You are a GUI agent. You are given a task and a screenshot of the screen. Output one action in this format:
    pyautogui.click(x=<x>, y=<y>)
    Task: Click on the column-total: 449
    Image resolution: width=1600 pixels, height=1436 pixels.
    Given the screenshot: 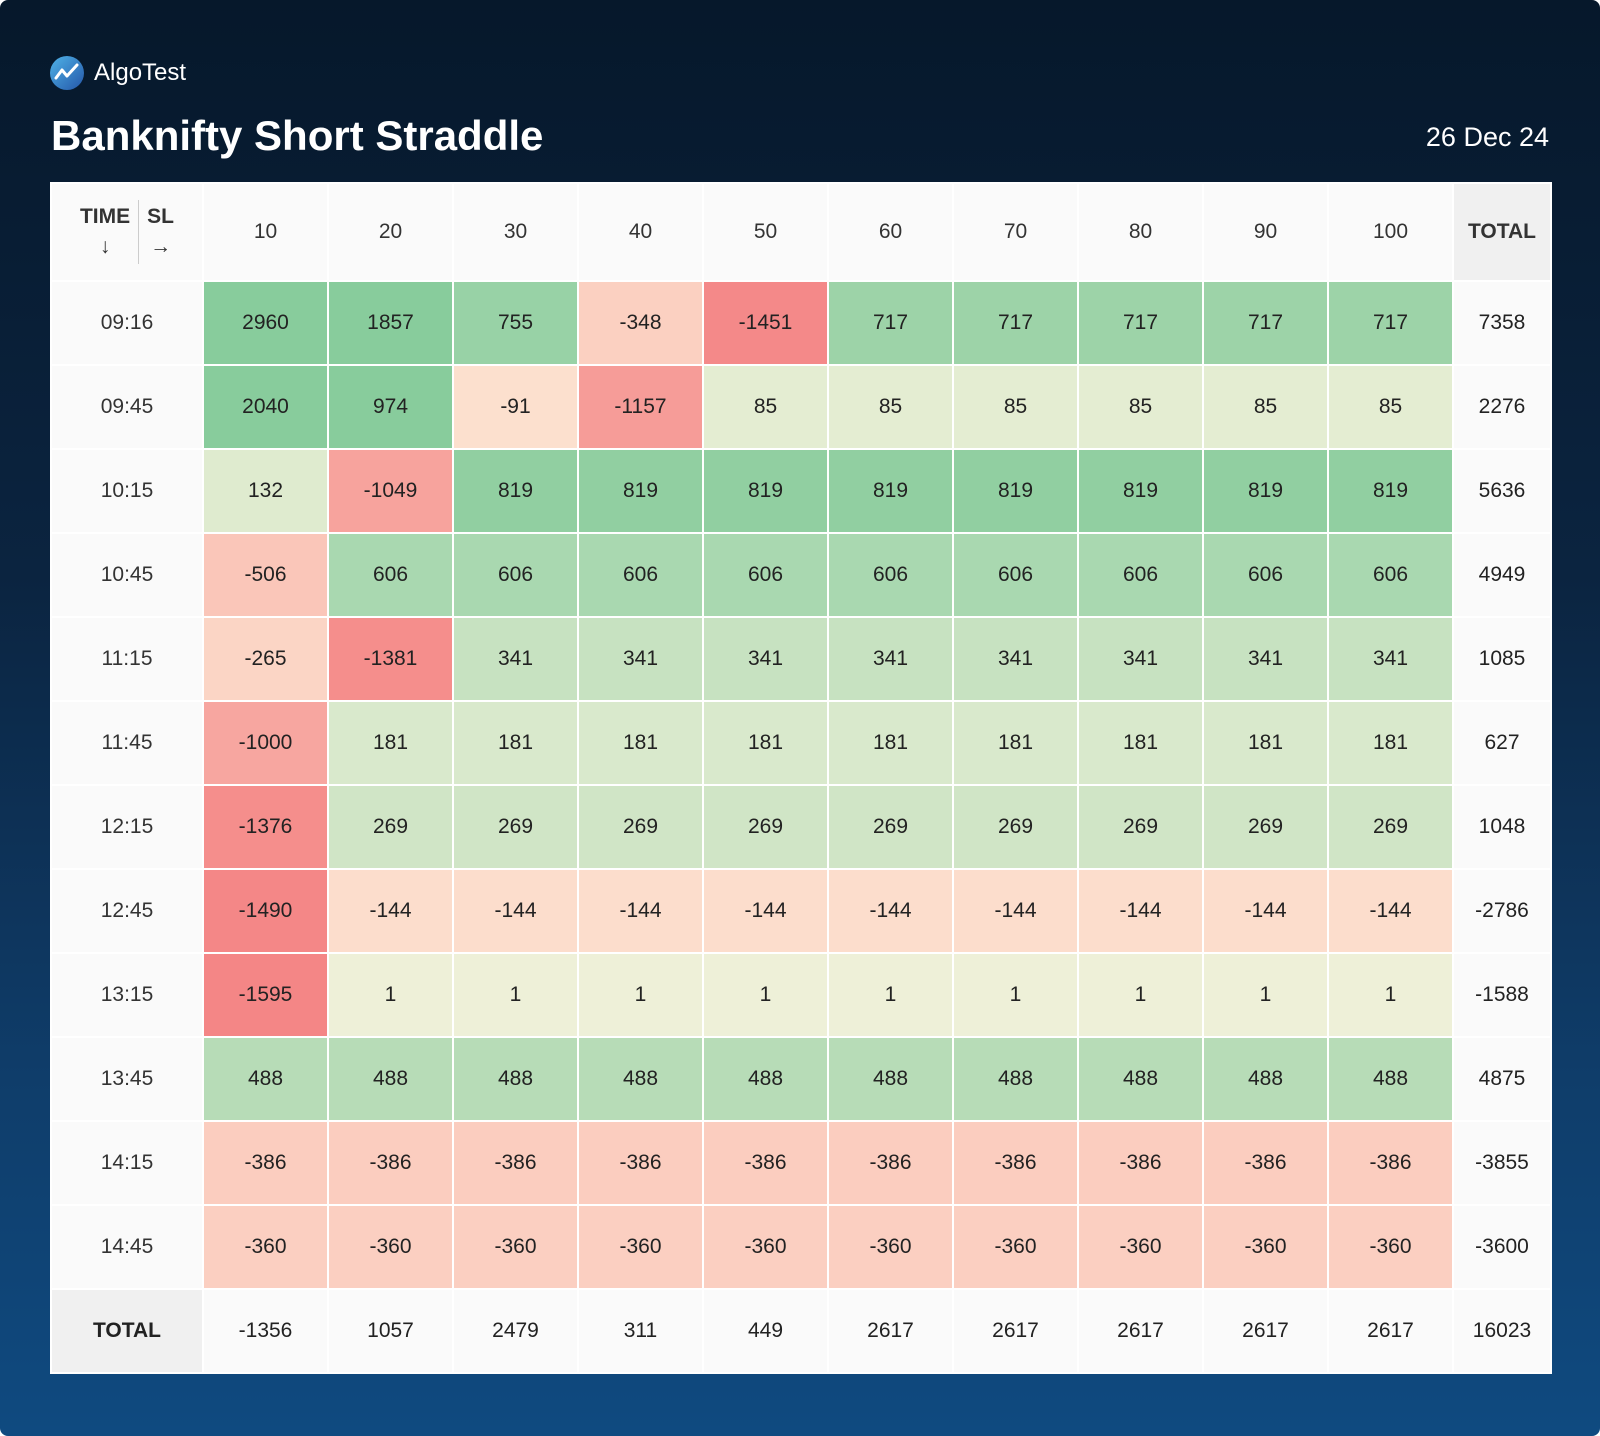 What is the action you would take?
    pyautogui.click(x=765, y=1331)
    